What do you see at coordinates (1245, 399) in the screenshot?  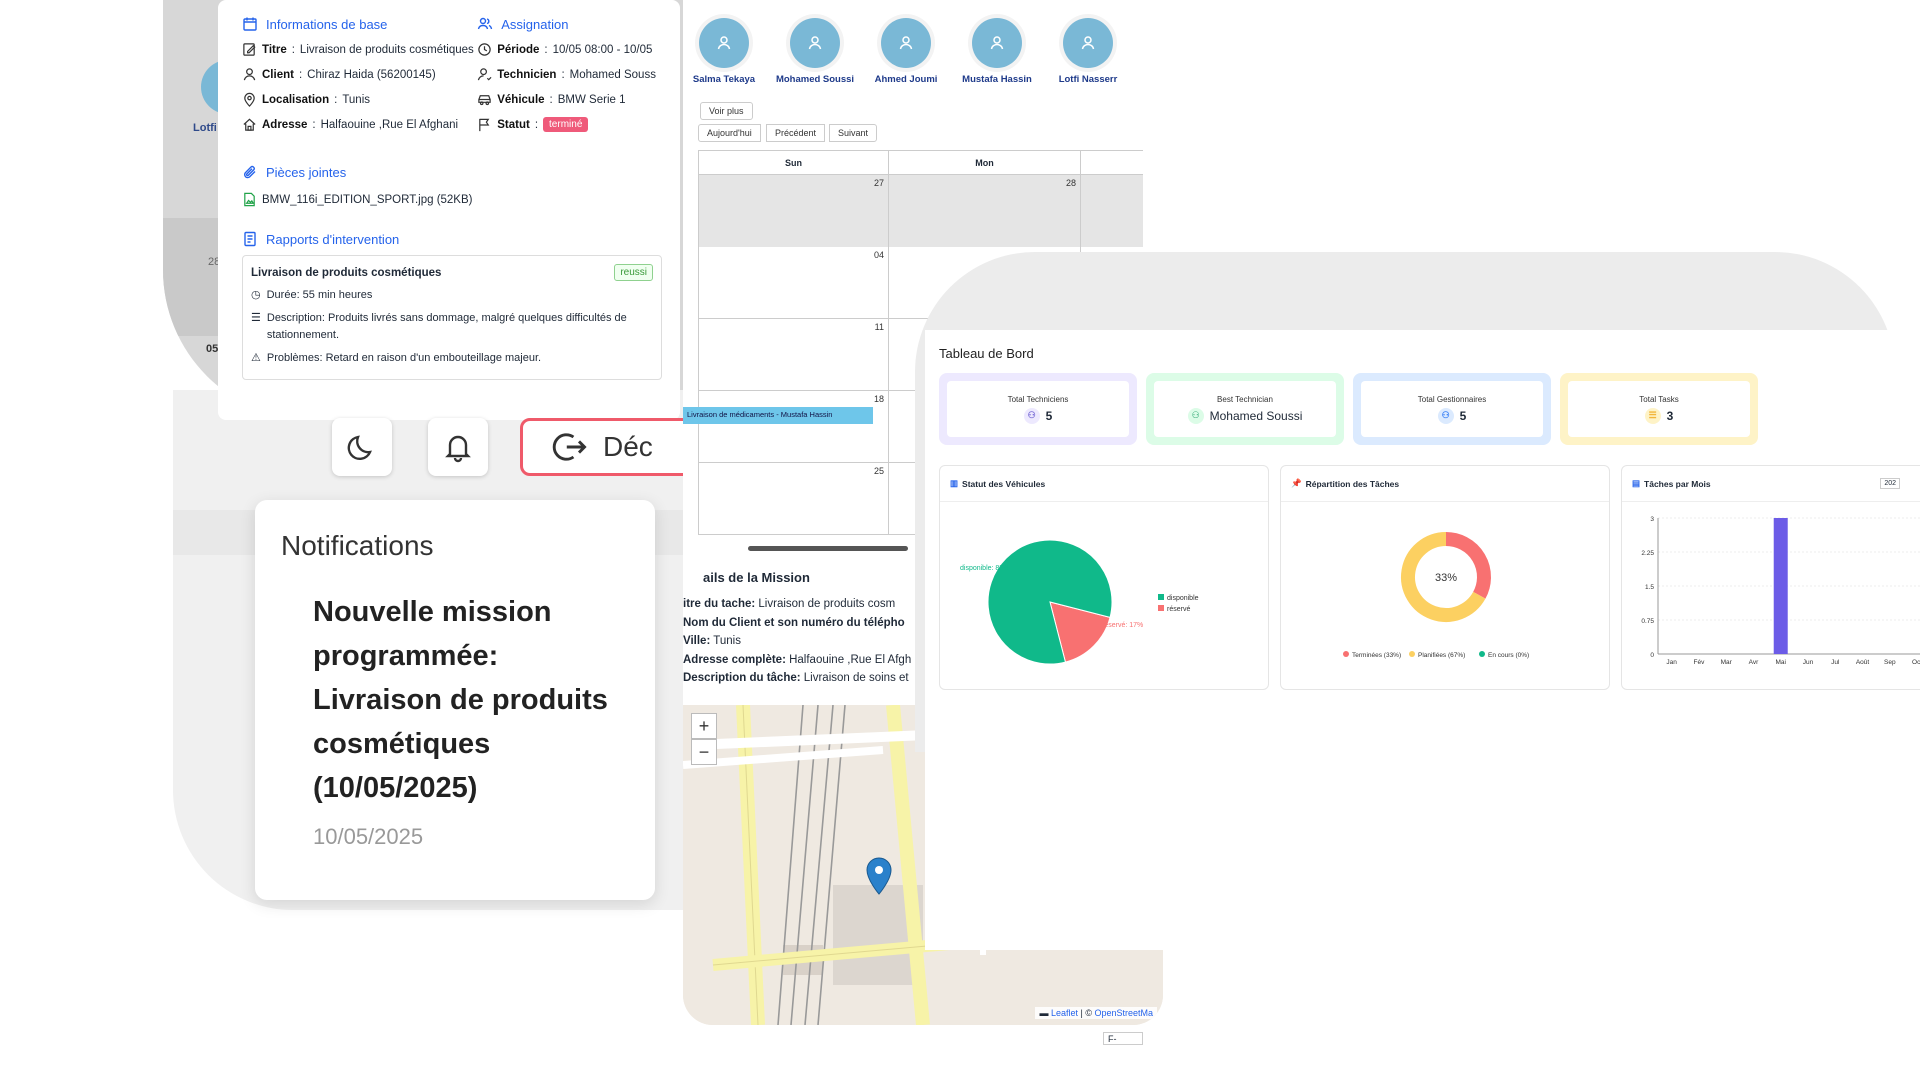 I see `stat-label: Best Technician` at bounding box center [1245, 399].